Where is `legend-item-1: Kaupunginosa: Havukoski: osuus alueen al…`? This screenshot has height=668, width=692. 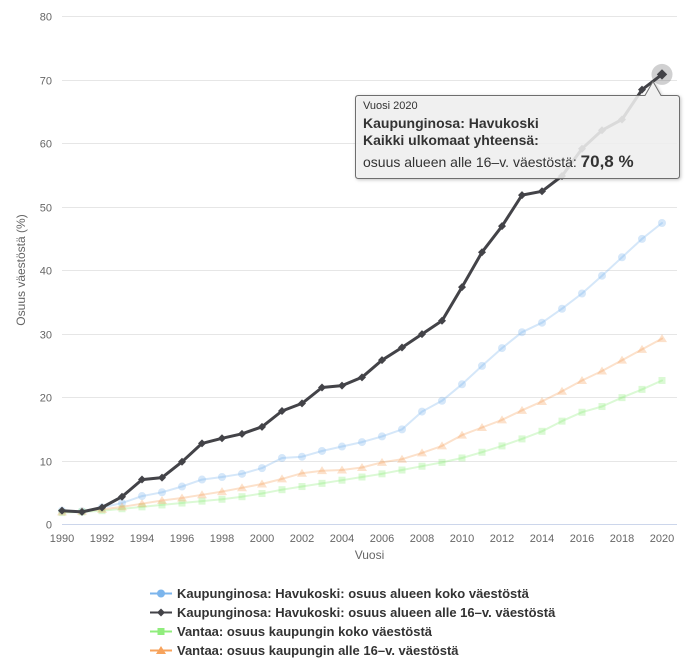
legend-item-1: Kaupunginosa: Havukoski: osuus alueen al… is located at coordinates (421, 612).